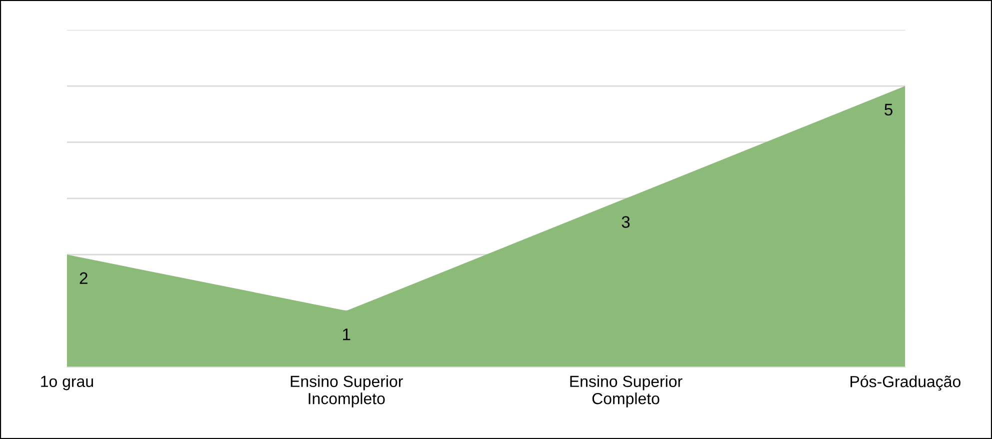  What do you see at coordinates (67, 383) in the screenshot?
I see `x-tick-label: 1o grau` at bounding box center [67, 383].